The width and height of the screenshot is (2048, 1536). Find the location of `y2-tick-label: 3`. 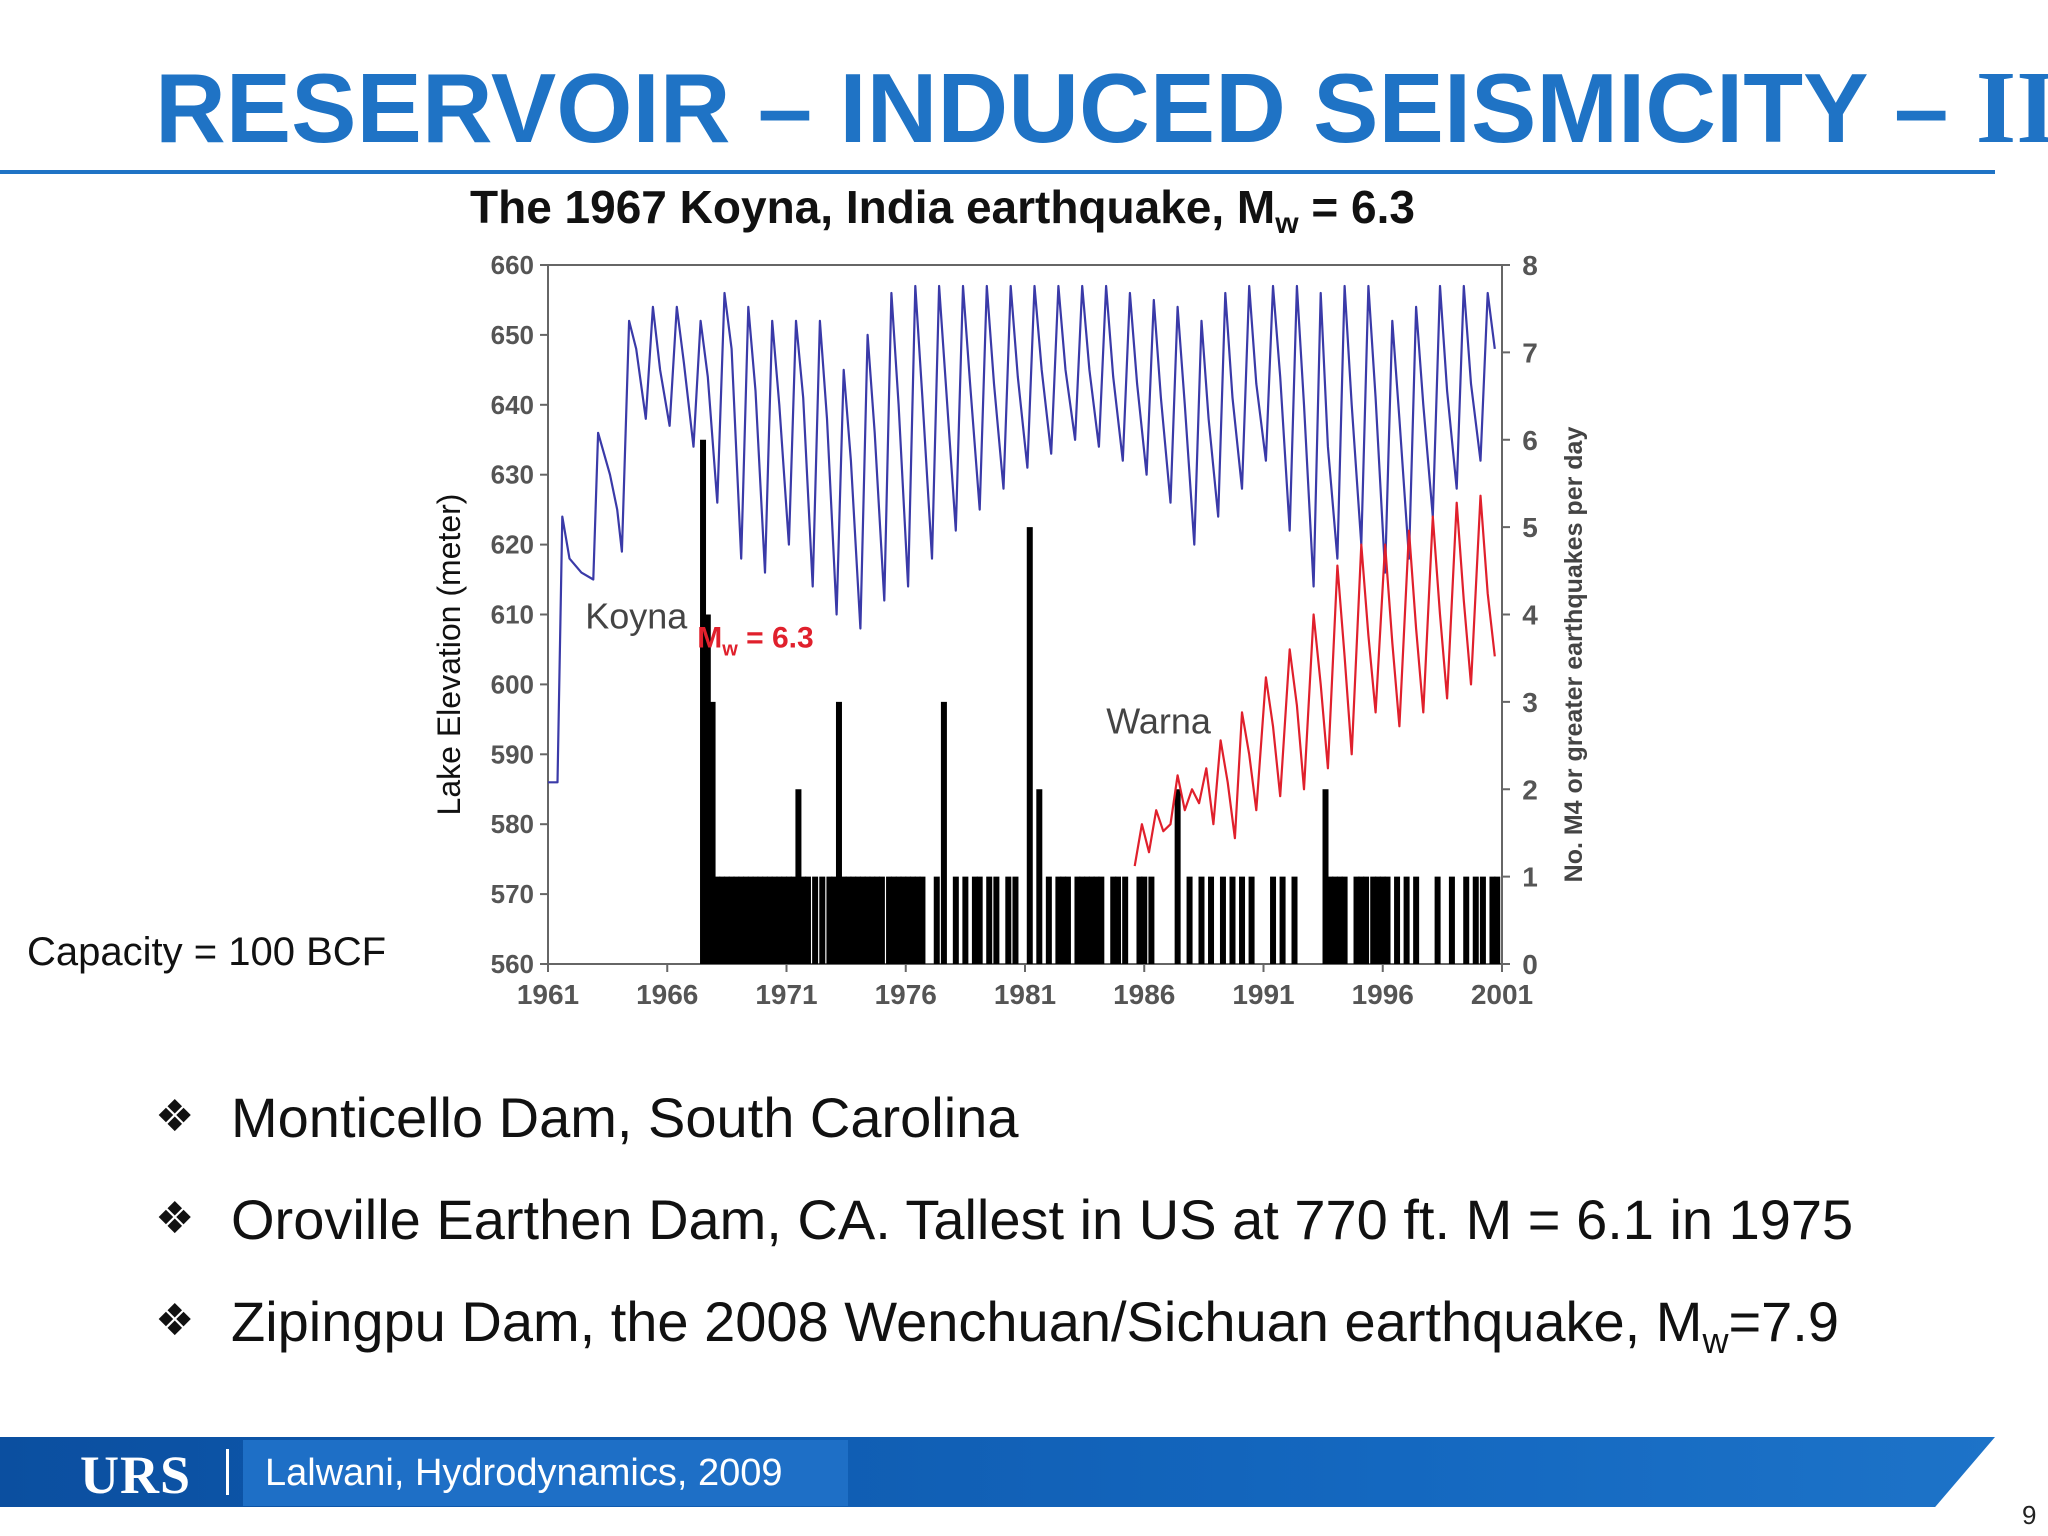

y2-tick-label: 3 is located at coordinates (1530, 702).